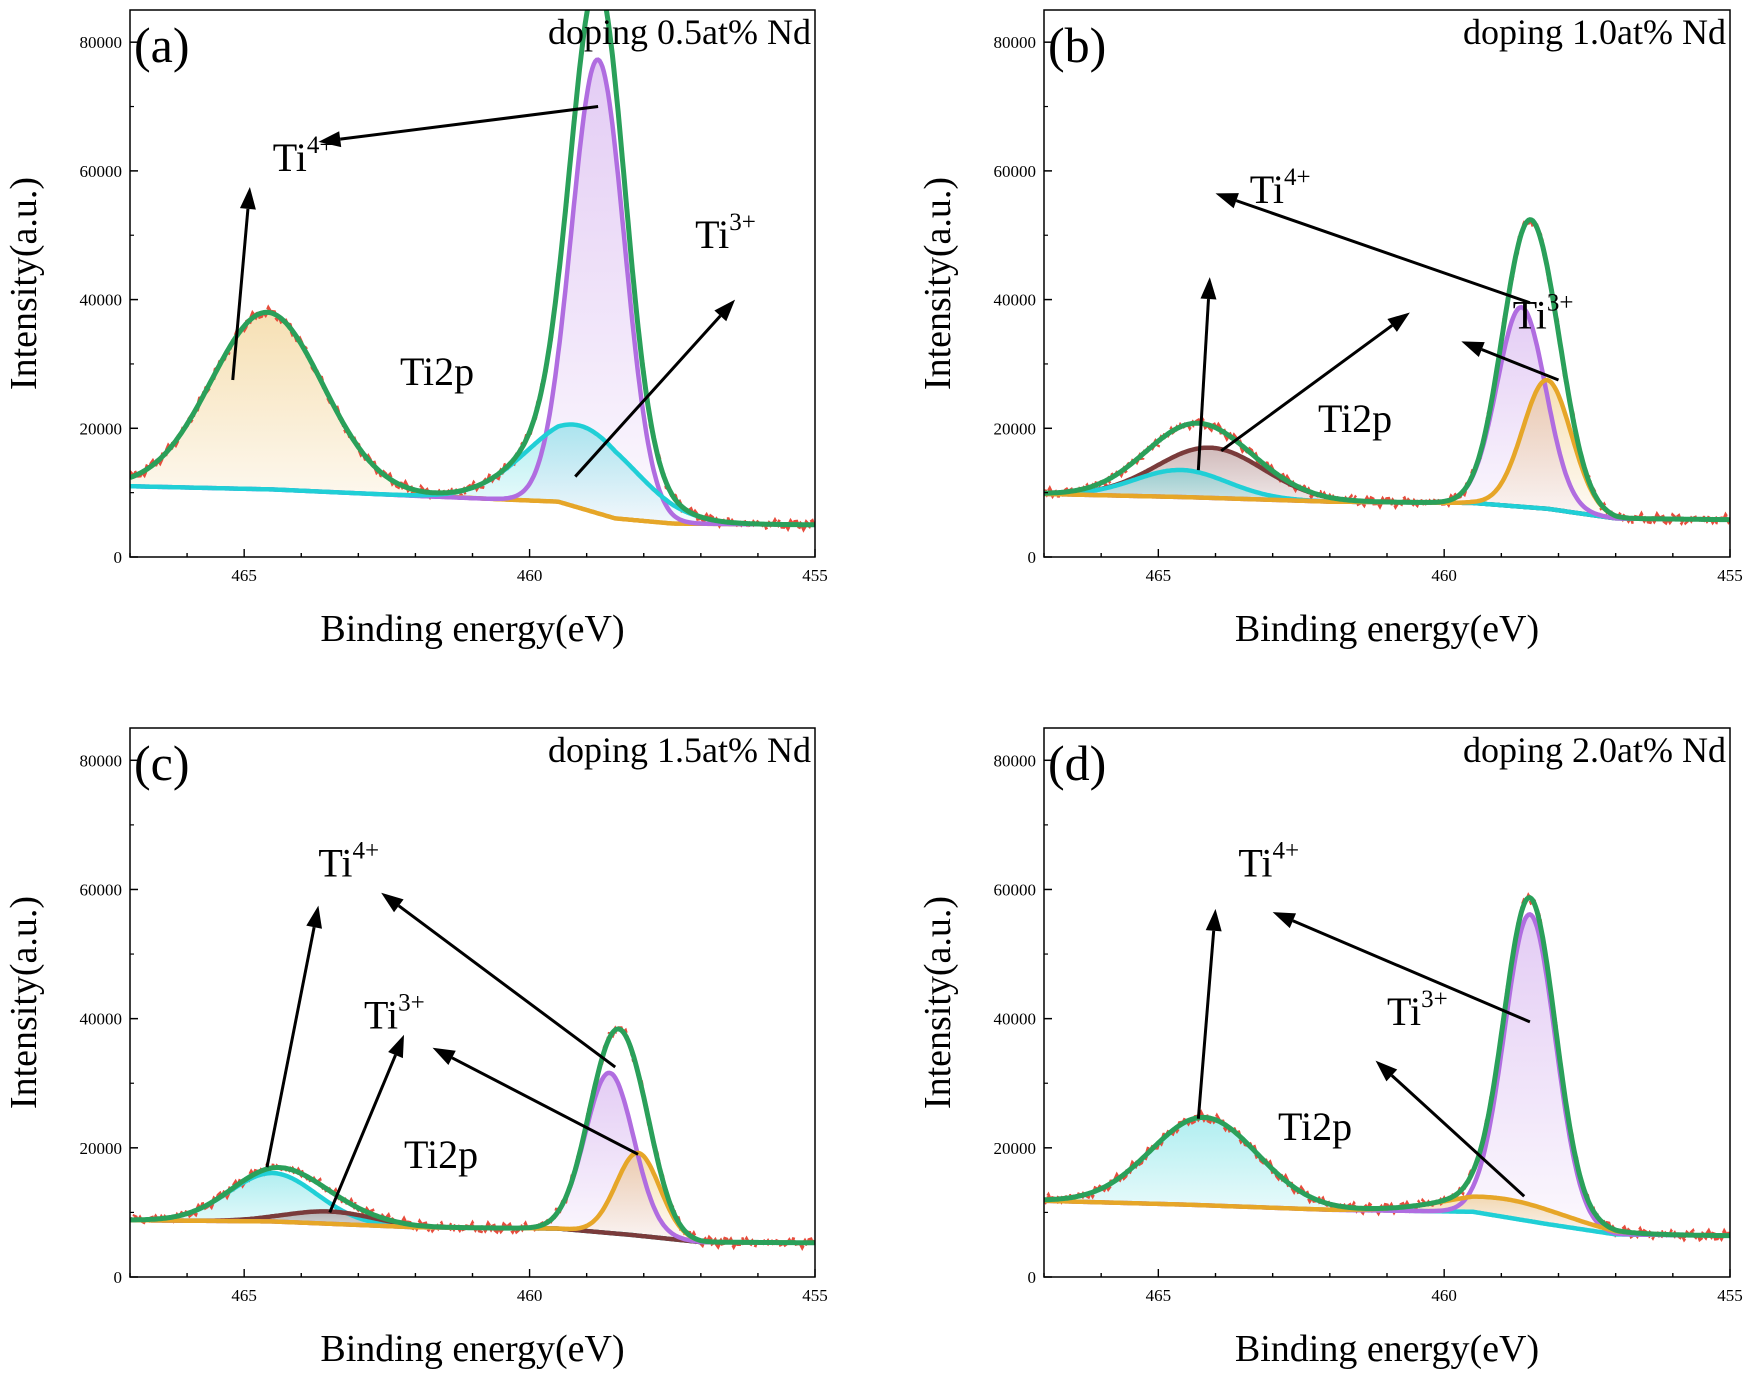 This screenshot has width=1750, height=1387. I want to click on panel-label: (c), so click(162, 763).